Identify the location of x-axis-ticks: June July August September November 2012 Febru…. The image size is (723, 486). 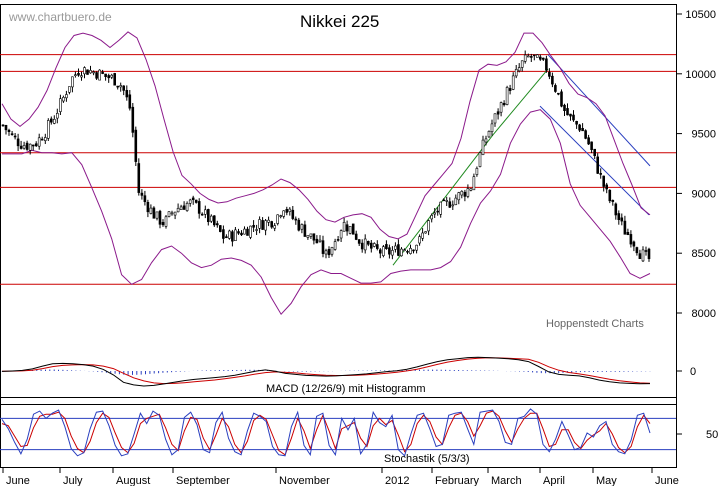
(340, 476).